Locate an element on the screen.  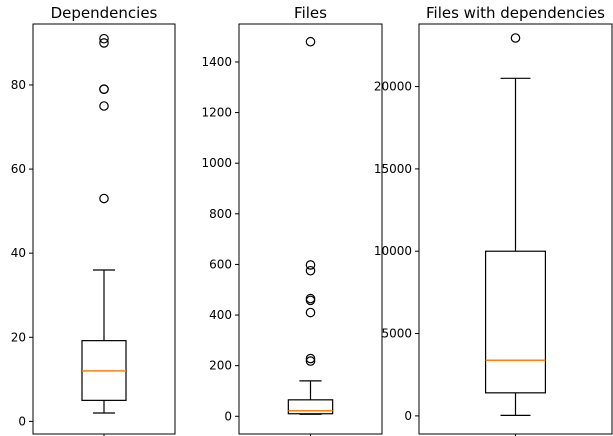
y-tick-label: 400 is located at coordinates (220, 315).